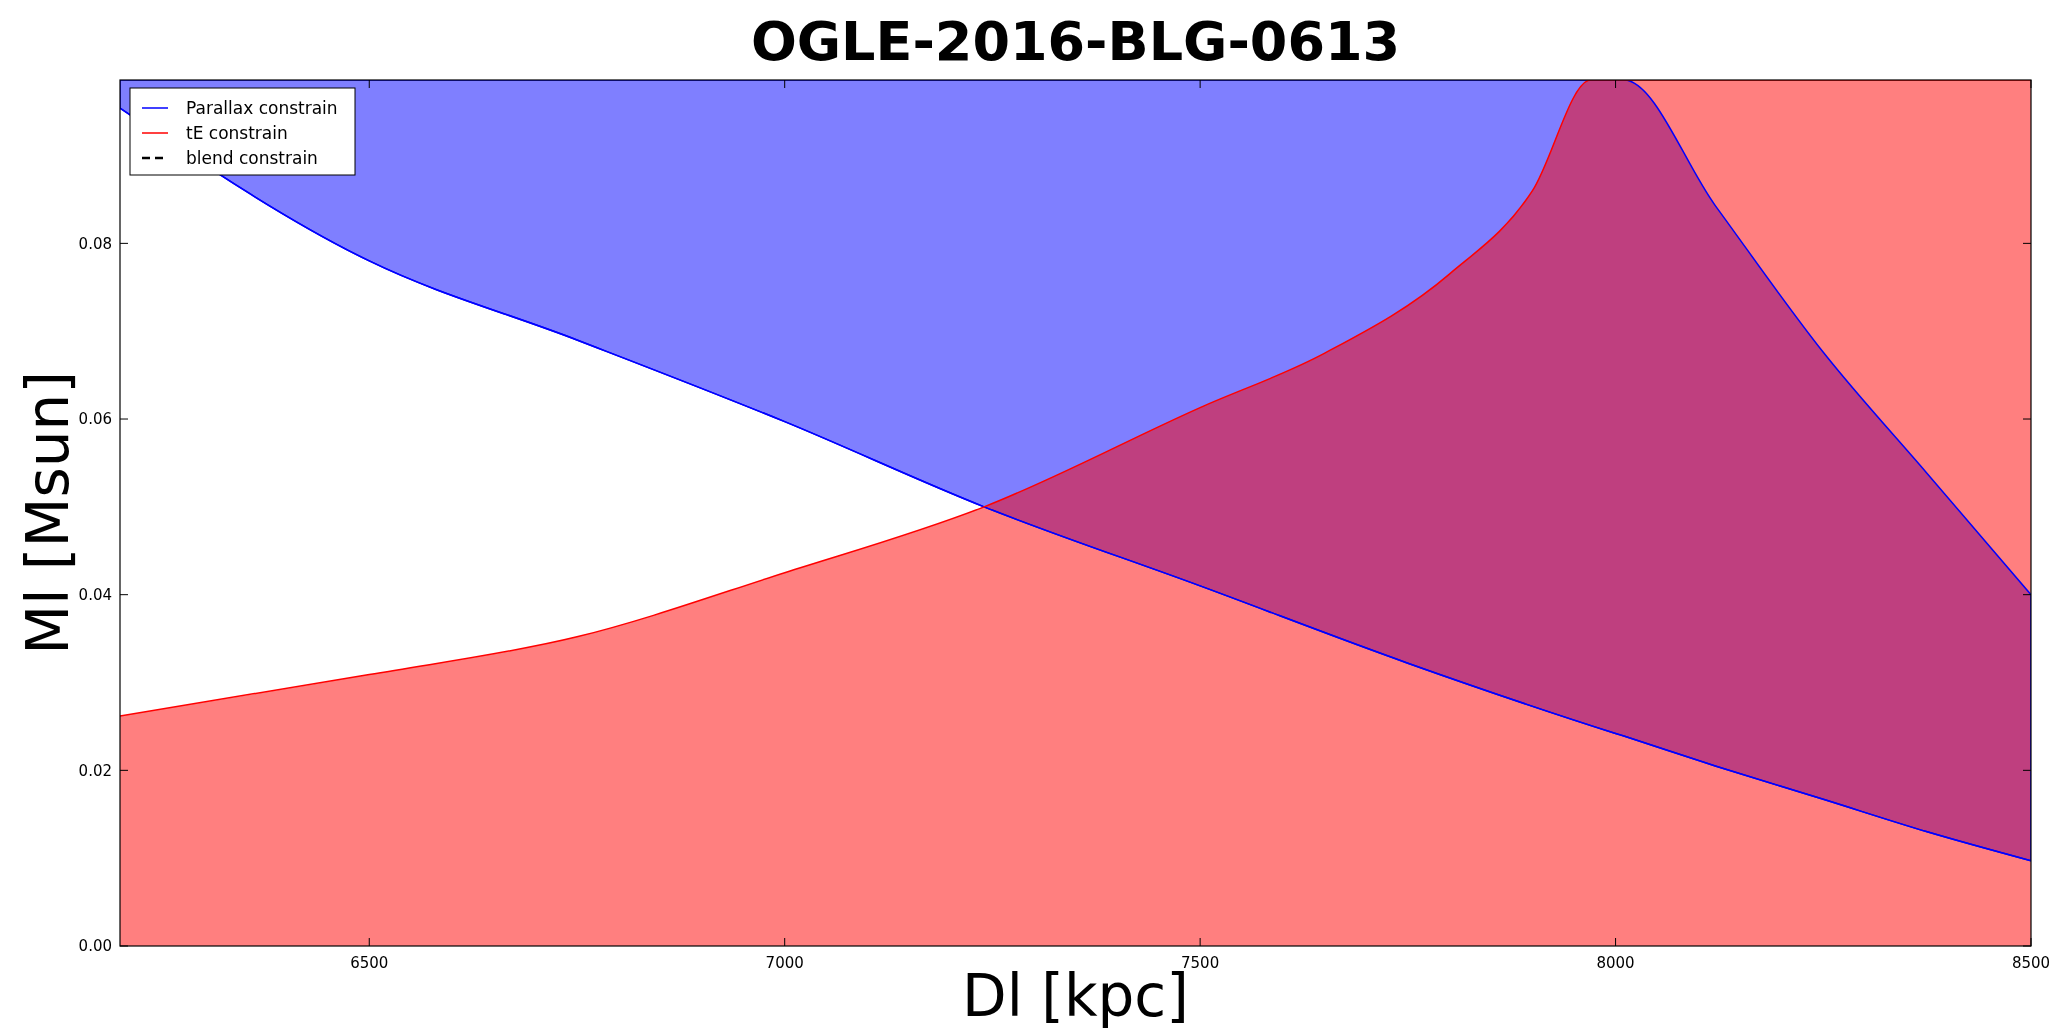  Describe the element at coordinates (95, 770) in the screenshot. I see `y-tick-label: 0.02` at that location.